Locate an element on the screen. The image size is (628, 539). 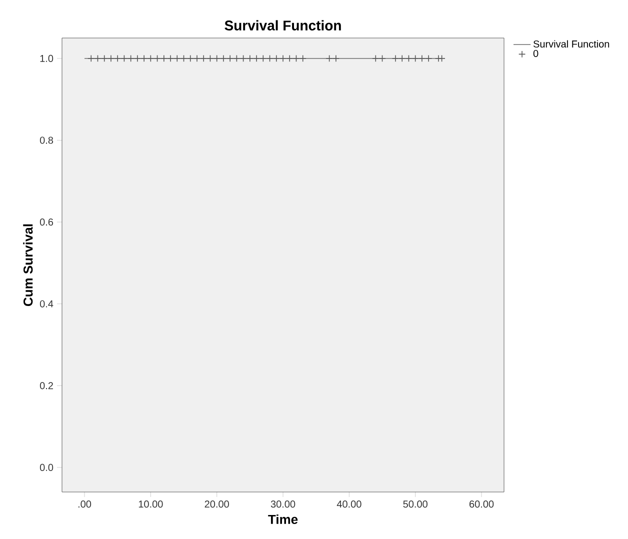
chart-title: Survival Function is located at coordinates (282, 25).